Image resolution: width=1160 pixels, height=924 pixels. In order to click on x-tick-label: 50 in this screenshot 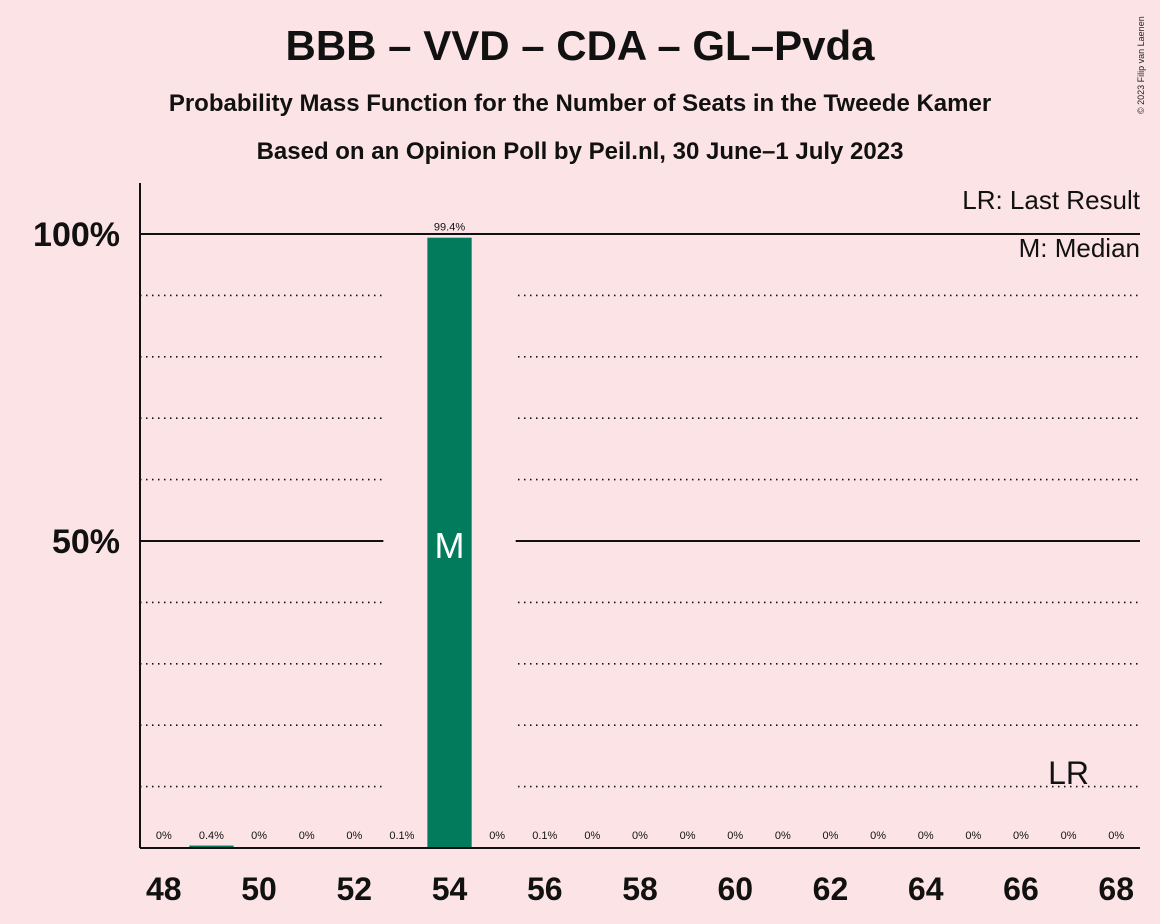, I will do `click(259, 889)`.